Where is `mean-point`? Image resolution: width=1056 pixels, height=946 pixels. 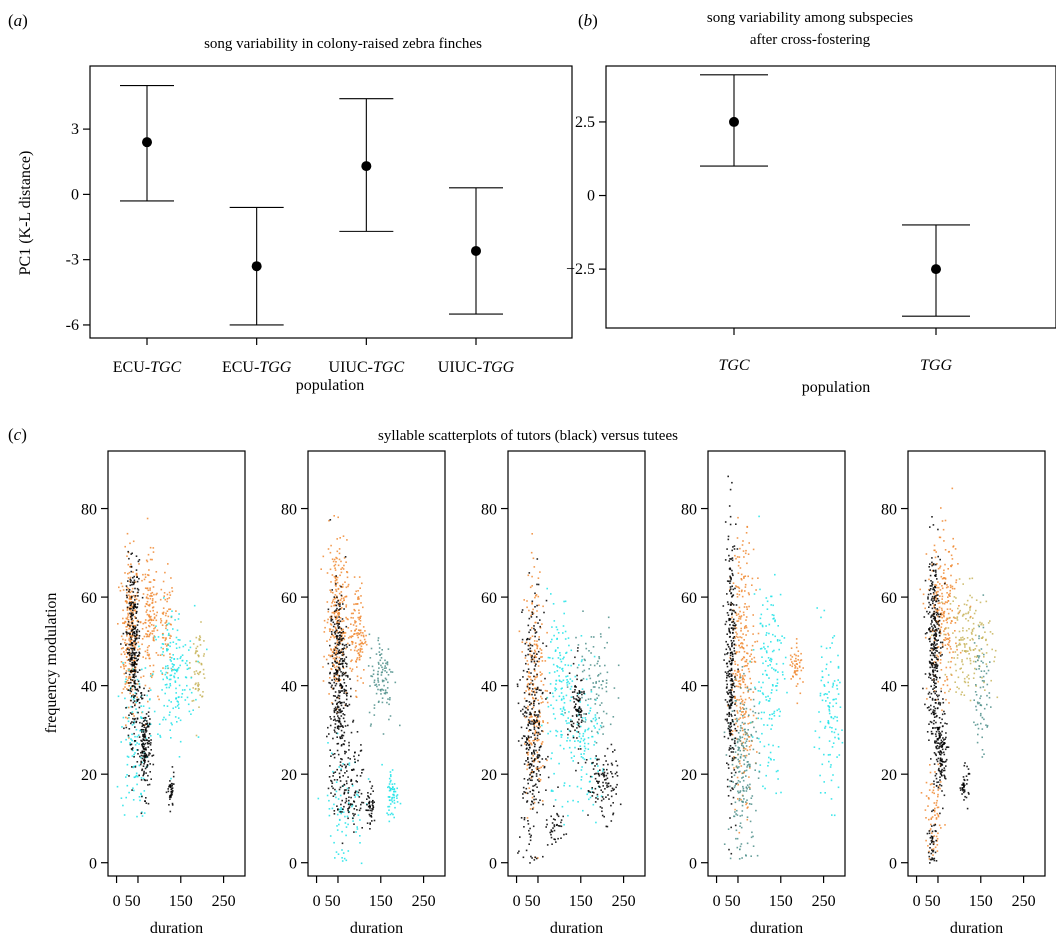
mean-point is located at coordinates (936, 269).